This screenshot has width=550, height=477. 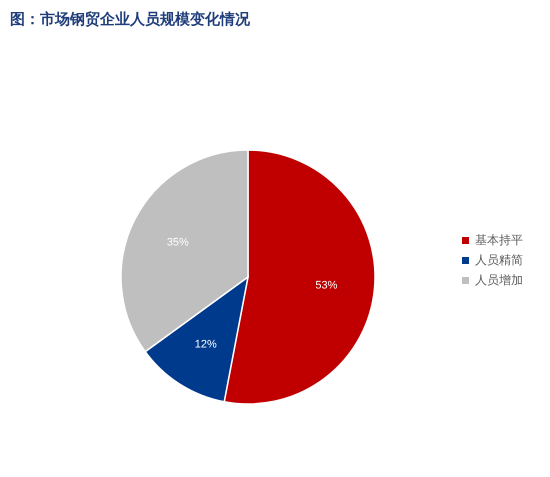 What do you see at coordinates (326, 285) in the screenshot?
I see `data-label: 53%` at bounding box center [326, 285].